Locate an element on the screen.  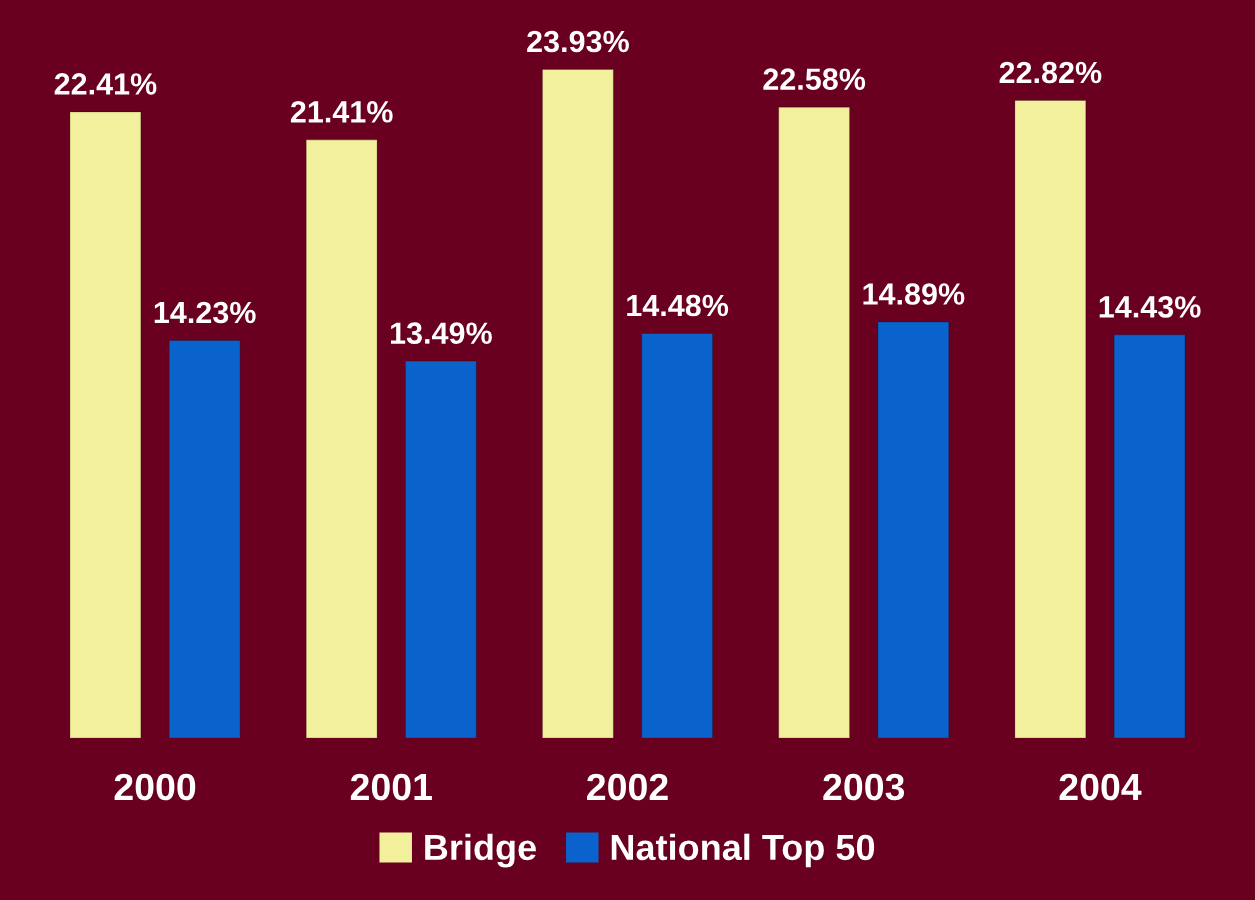
x-tick-label: 2003 is located at coordinates (864, 787).